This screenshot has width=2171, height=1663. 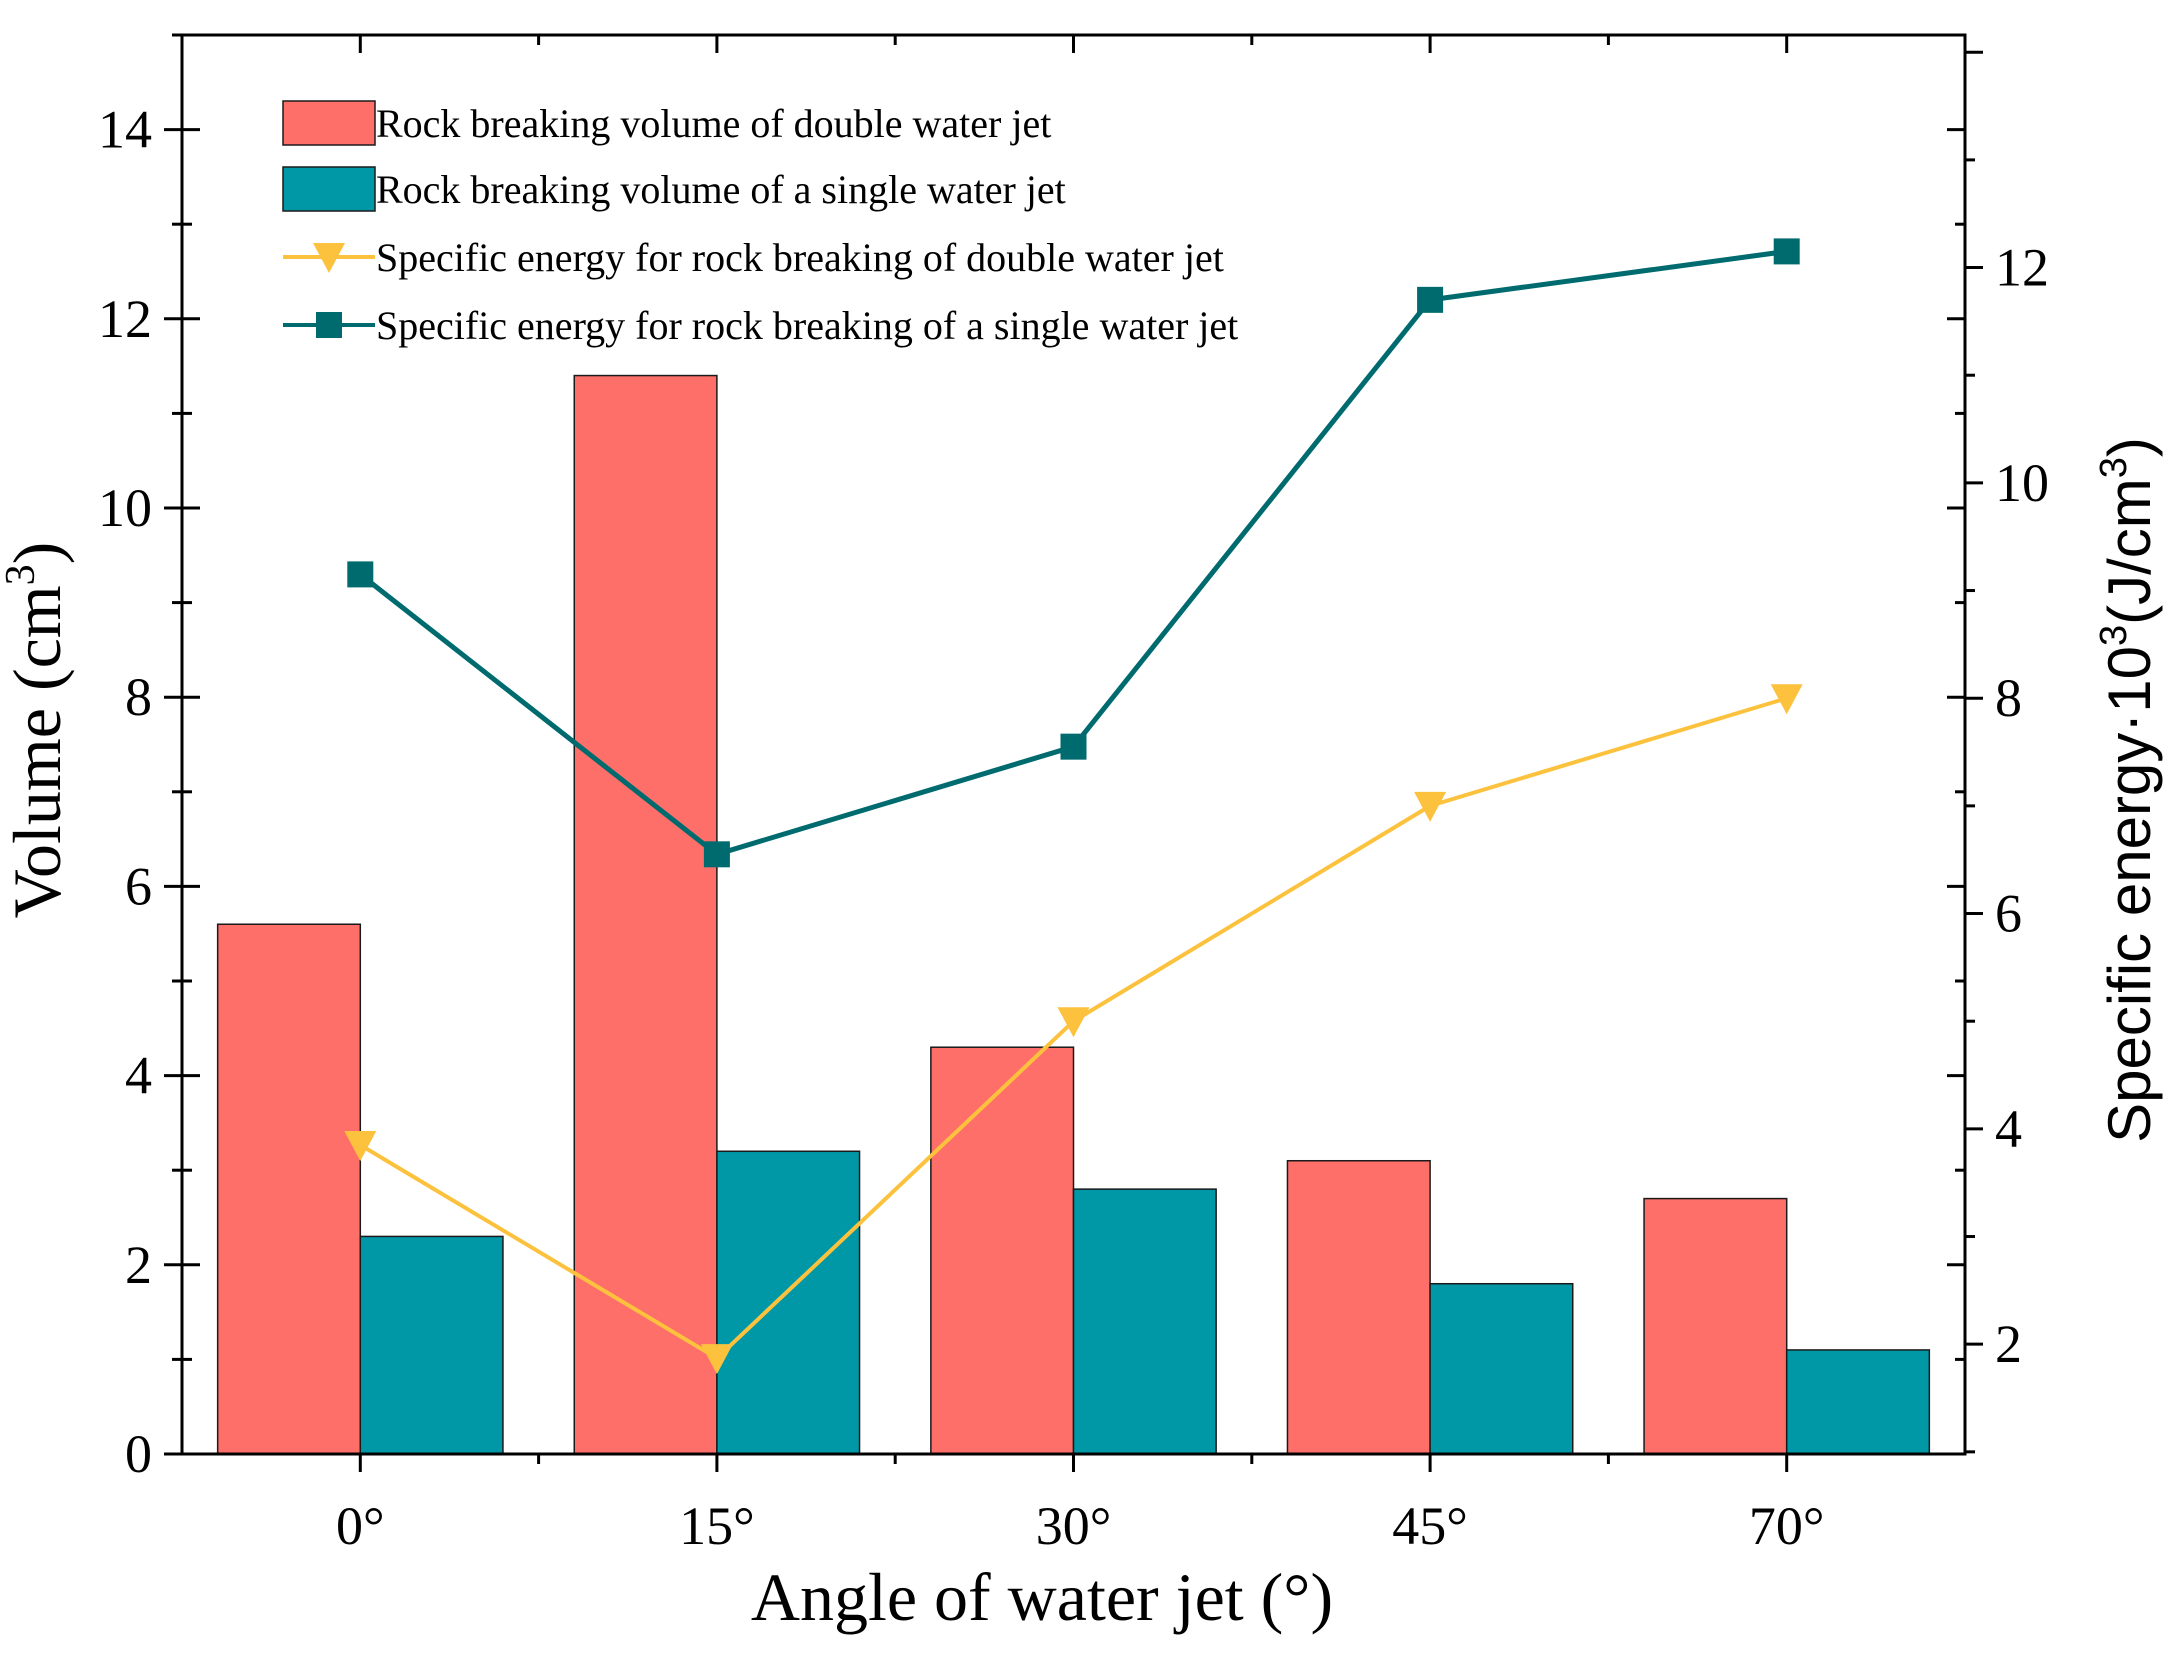 What do you see at coordinates (2008, 1129) in the screenshot?
I see `y2-tick-label: 4` at bounding box center [2008, 1129].